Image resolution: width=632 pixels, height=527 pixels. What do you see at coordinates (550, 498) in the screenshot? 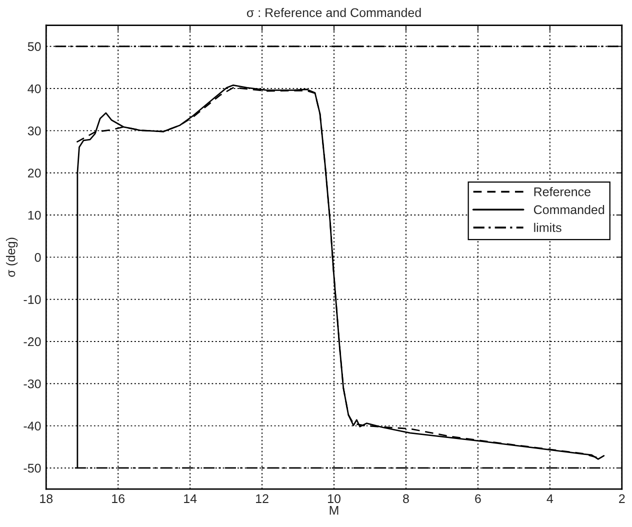
I see `x-tick-label: 4` at bounding box center [550, 498].